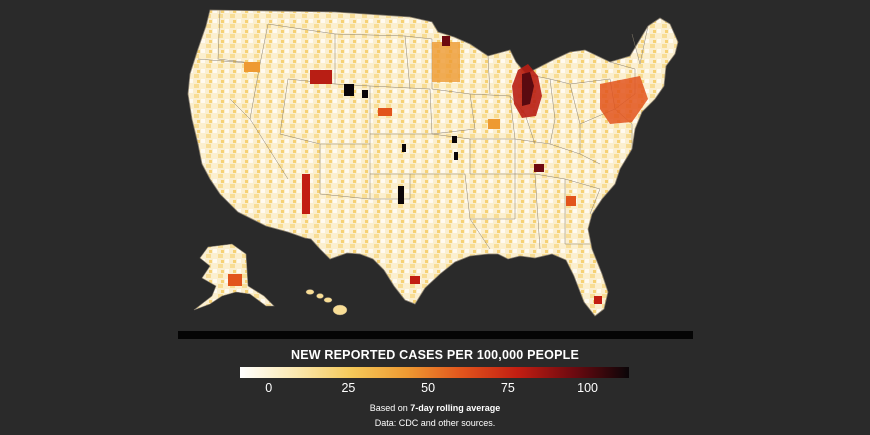  What do you see at coordinates (348, 388) in the screenshot?
I see `legend-tick-25: 25` at bounding box center [348, 388].